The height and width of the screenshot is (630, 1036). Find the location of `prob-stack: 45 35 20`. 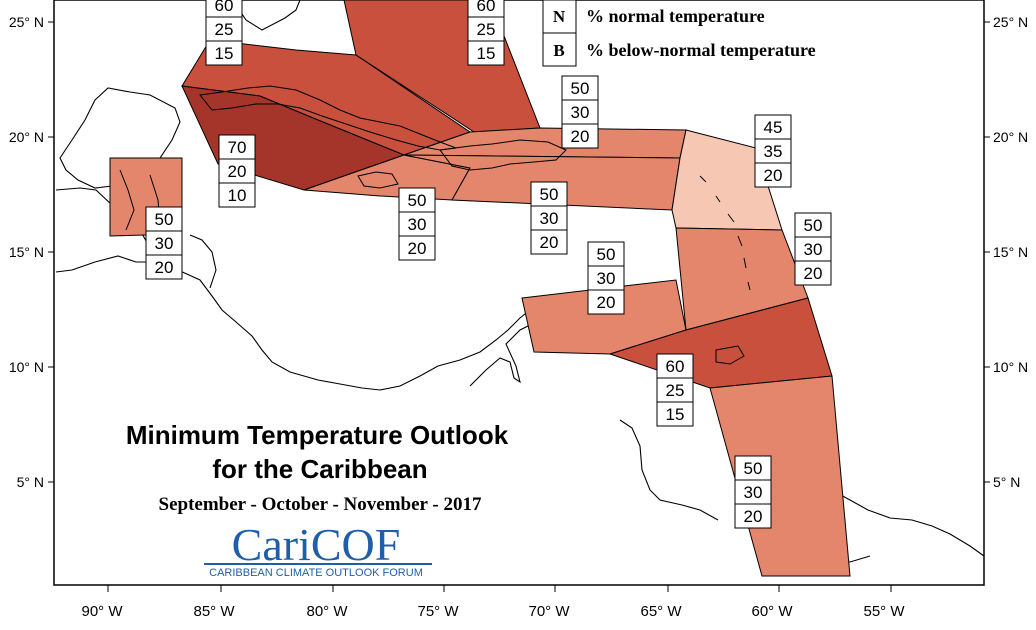

prob-stack: 45 35 20 is located at coordinates (773, 151).